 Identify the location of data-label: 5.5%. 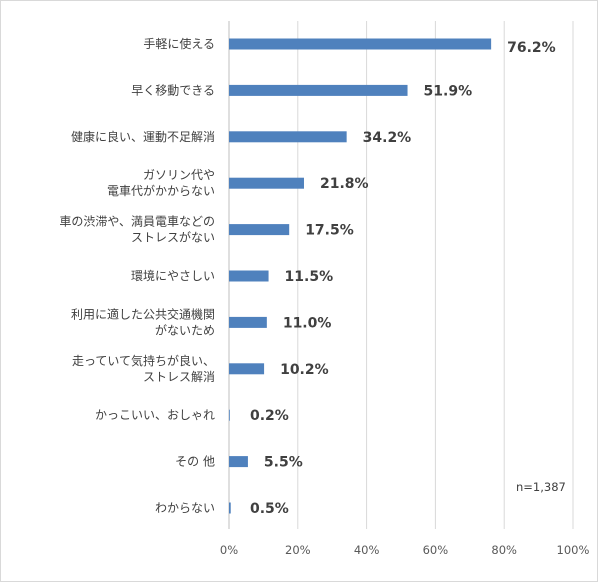
(283, 463).